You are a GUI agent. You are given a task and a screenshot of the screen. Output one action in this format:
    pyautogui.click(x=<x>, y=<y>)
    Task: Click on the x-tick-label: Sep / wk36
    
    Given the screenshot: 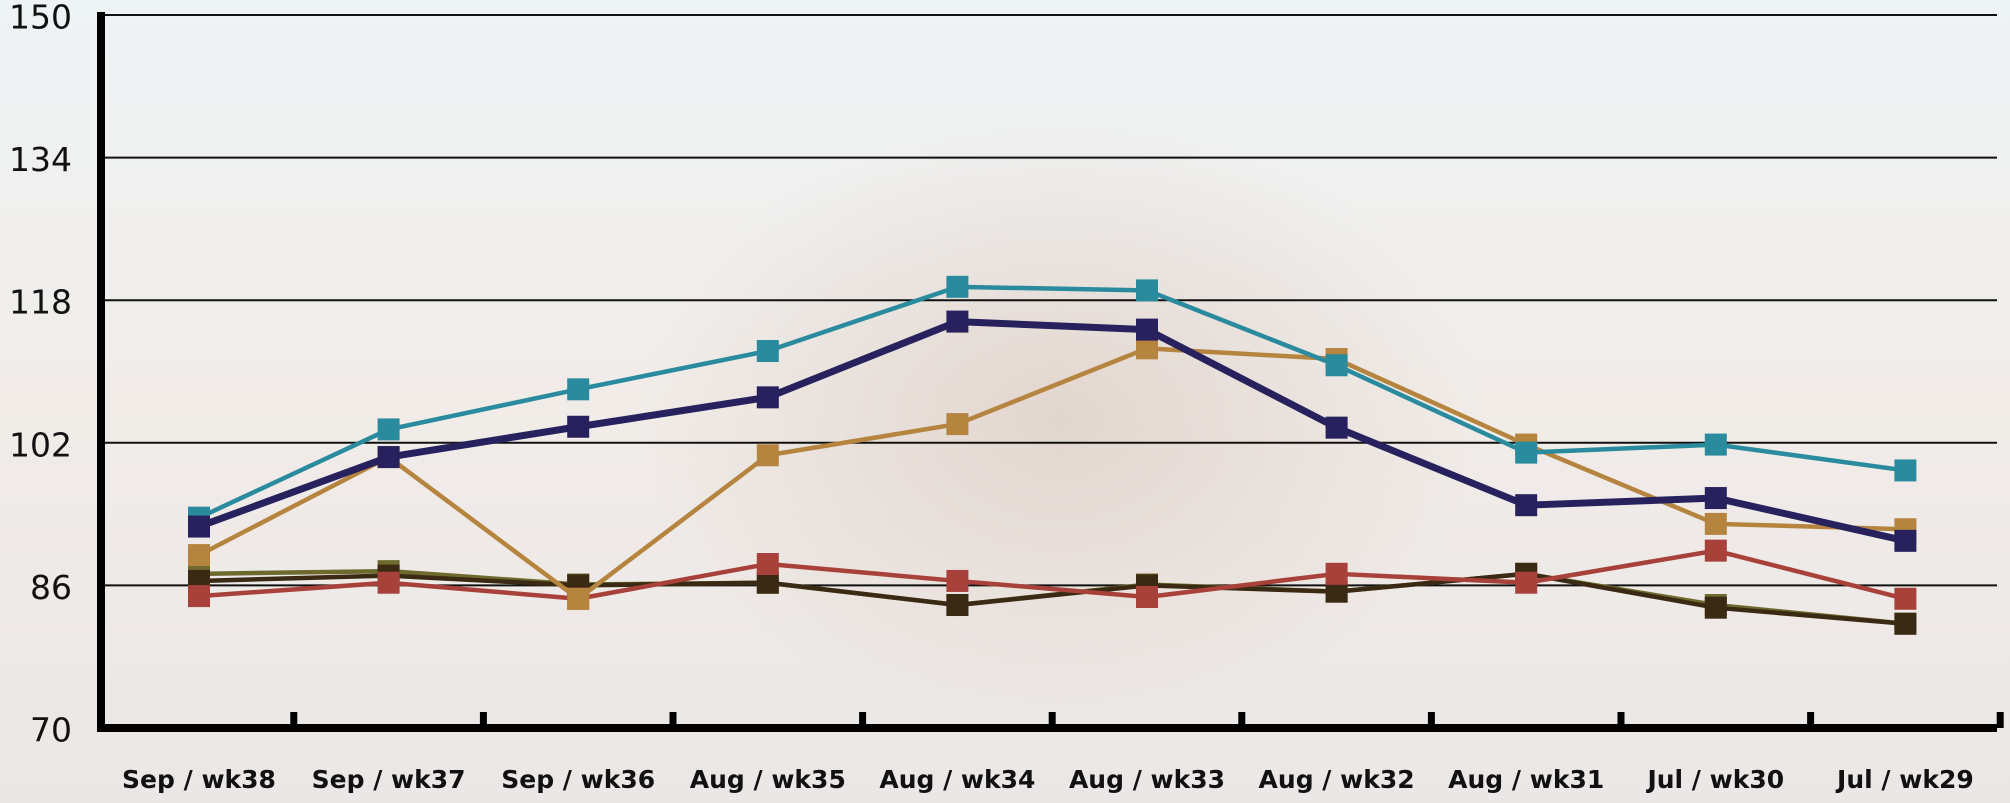 What is the action you would take?
    pyautogui.click(x=578, y=779)
    